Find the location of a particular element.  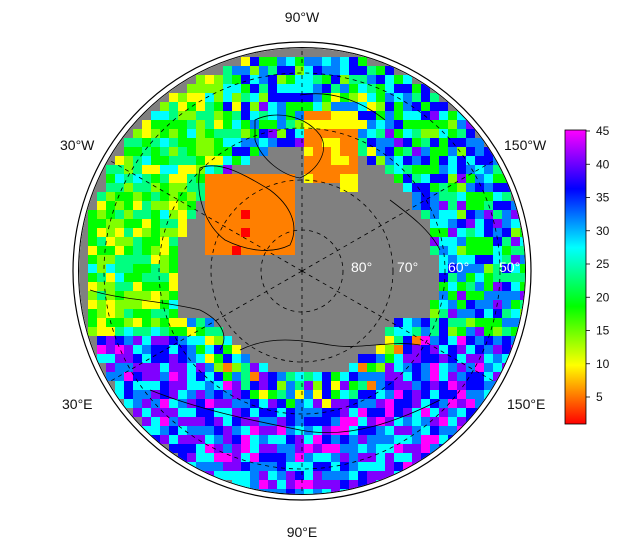

lat-label-50: 50° is located at coordinates (509, 267).